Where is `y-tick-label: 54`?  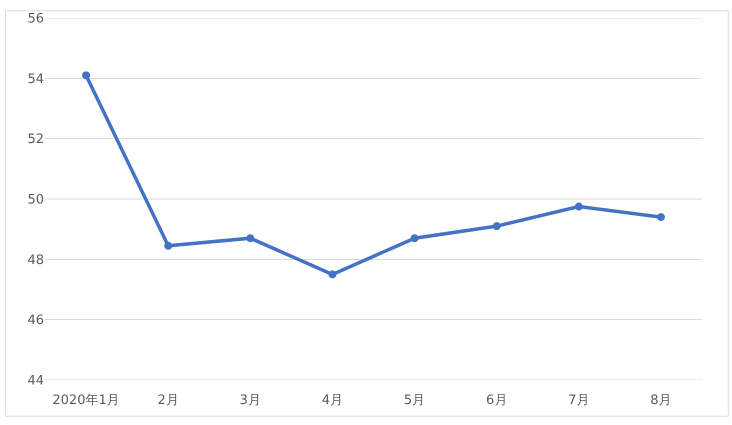
y-tick-label: 54 is located at coordinates (35, 79).